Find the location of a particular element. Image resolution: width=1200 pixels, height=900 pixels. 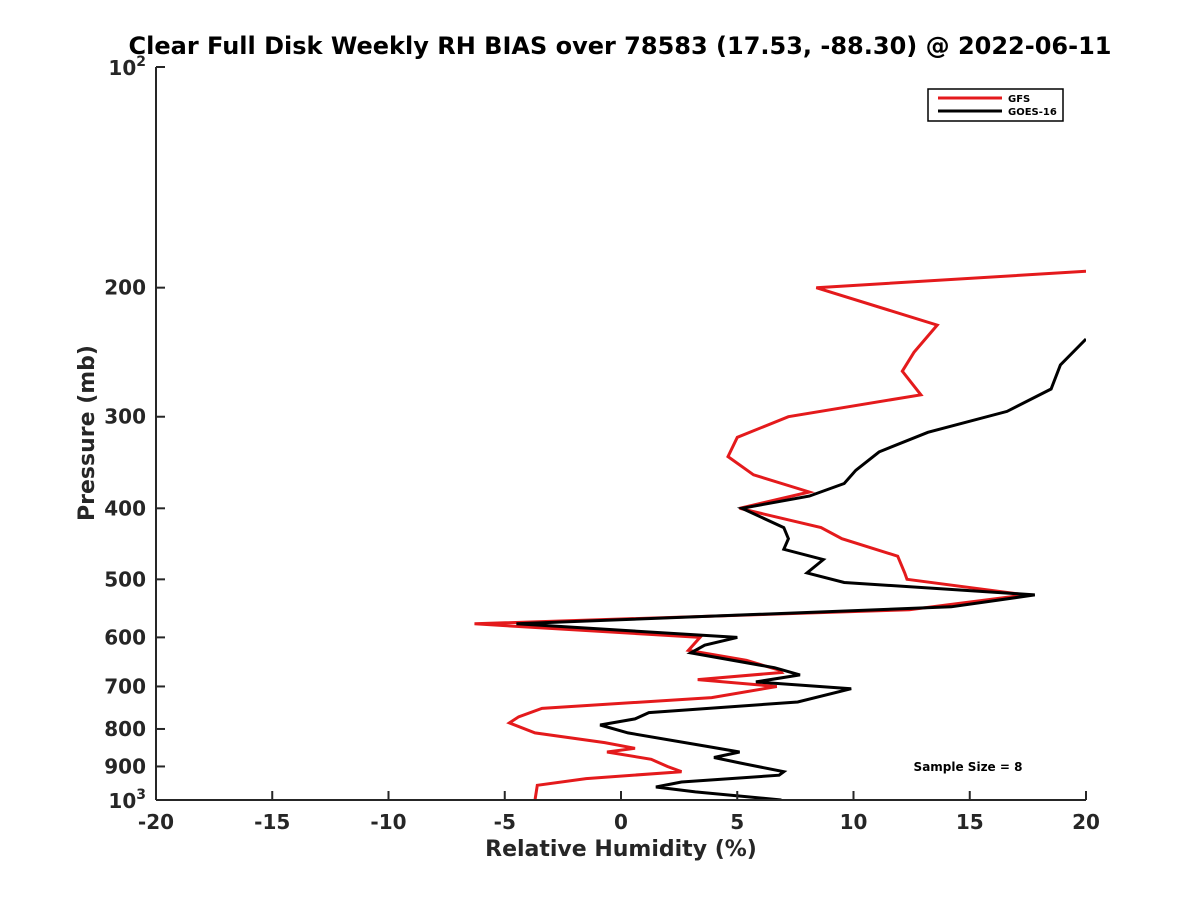

x-tick-label: 5 is located at coordinates (737, 822).